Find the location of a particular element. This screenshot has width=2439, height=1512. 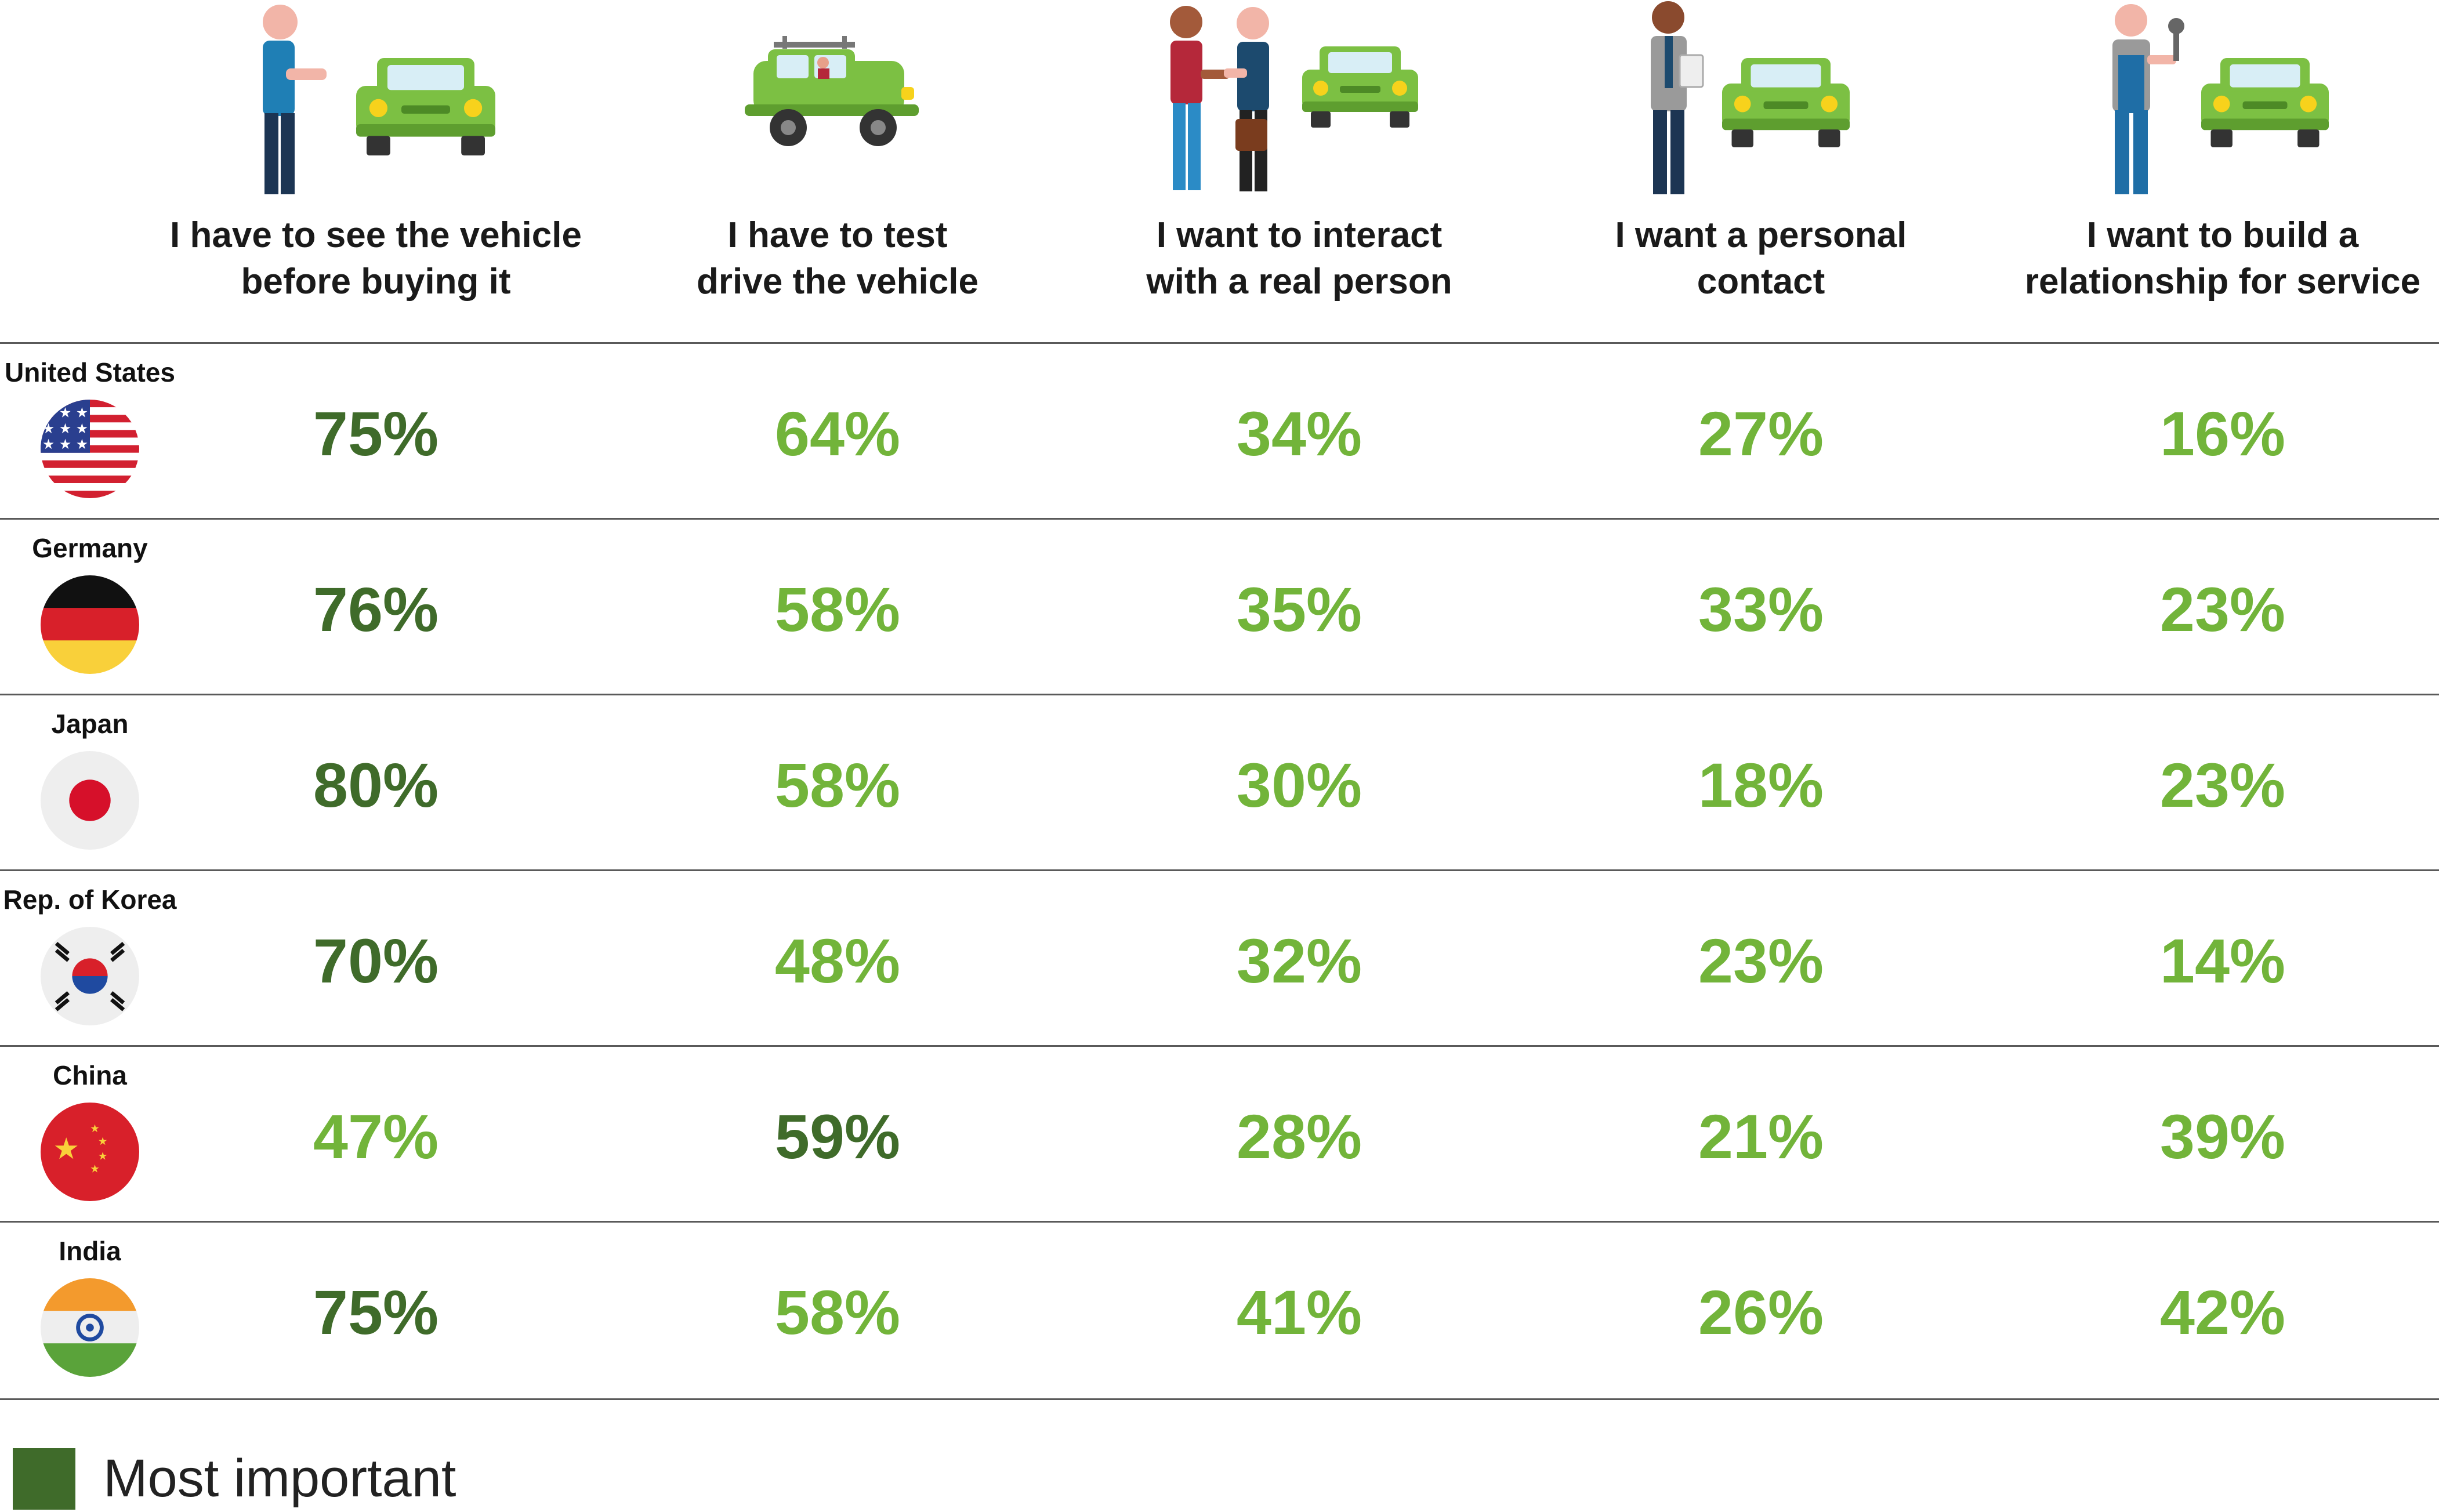

china-flag-icon: ★ ★ ★ ★ ★ is located at coordinates (90, 1152).